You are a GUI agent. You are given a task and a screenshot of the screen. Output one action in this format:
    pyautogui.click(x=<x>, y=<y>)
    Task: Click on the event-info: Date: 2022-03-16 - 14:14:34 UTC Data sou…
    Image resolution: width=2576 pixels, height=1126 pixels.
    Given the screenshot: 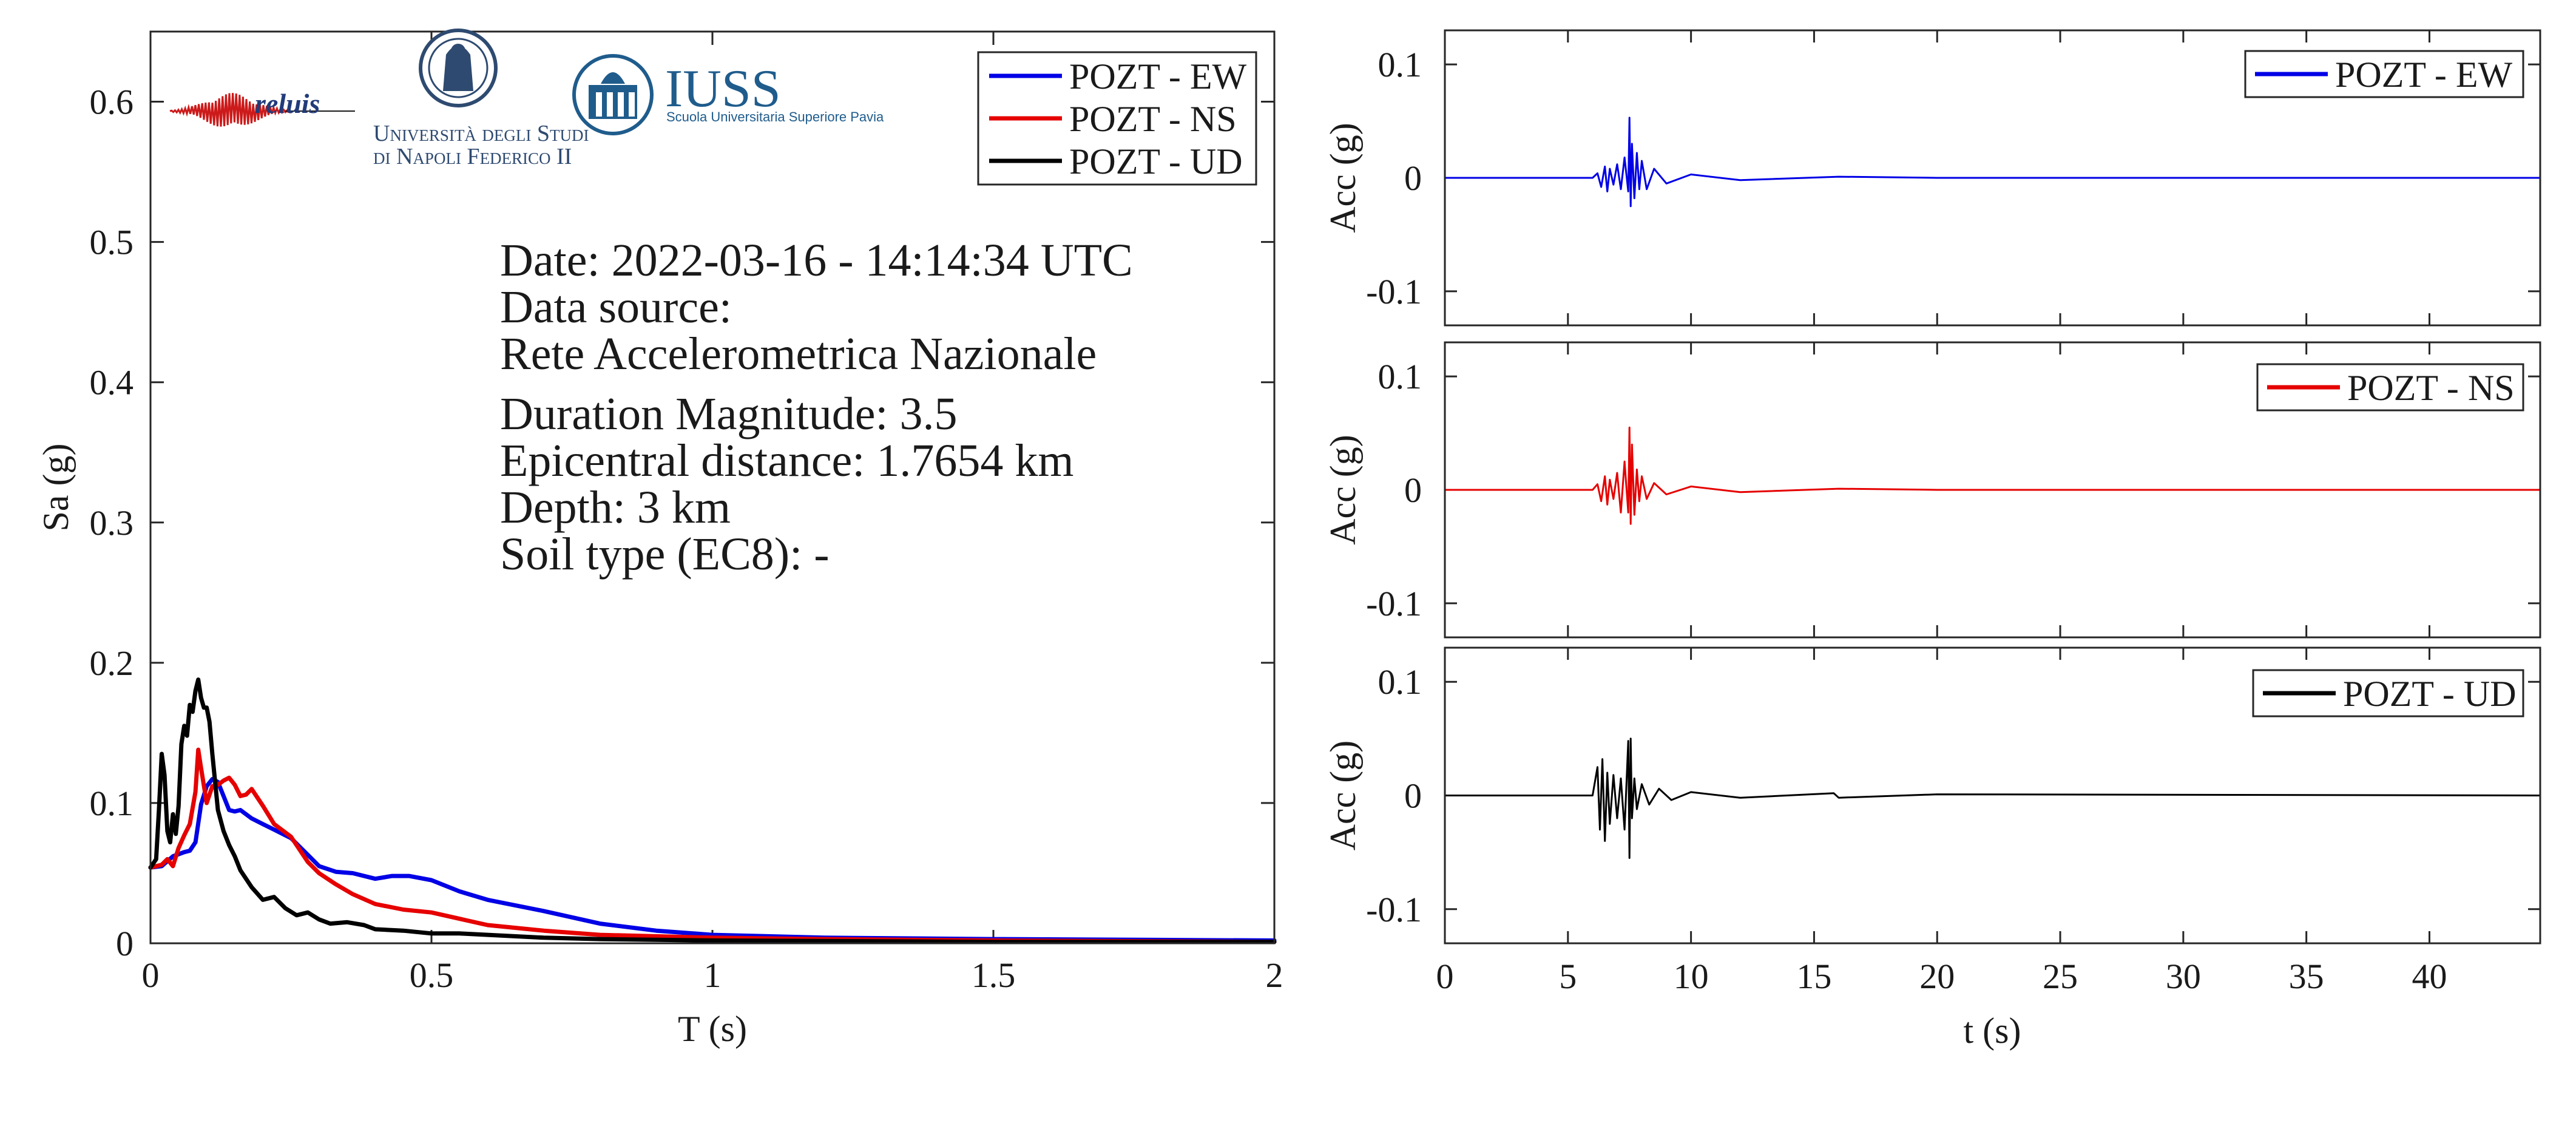 What is the action you would take?
    pyautogui.click(x=816, y=407)
    